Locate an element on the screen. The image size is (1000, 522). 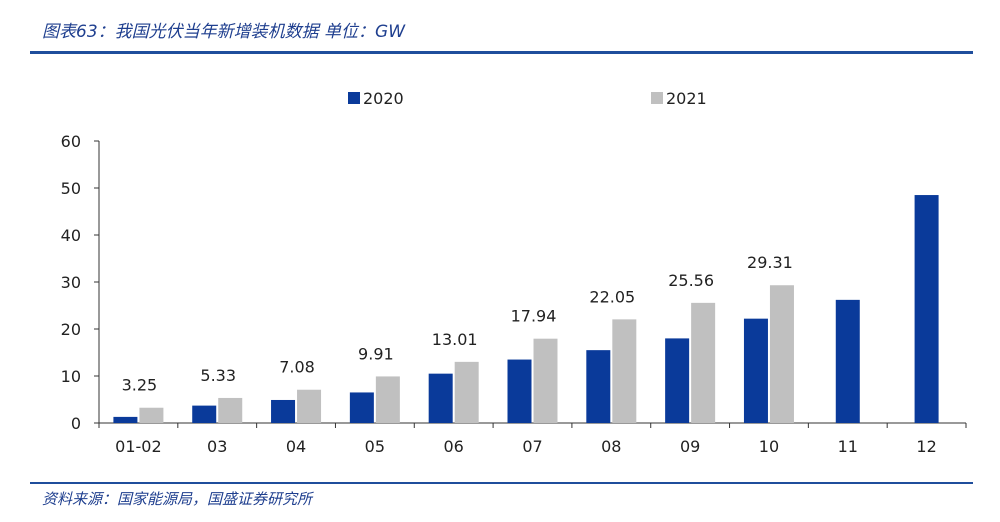
legend-label-2020: 2020 is located at coordinates (383, 98).